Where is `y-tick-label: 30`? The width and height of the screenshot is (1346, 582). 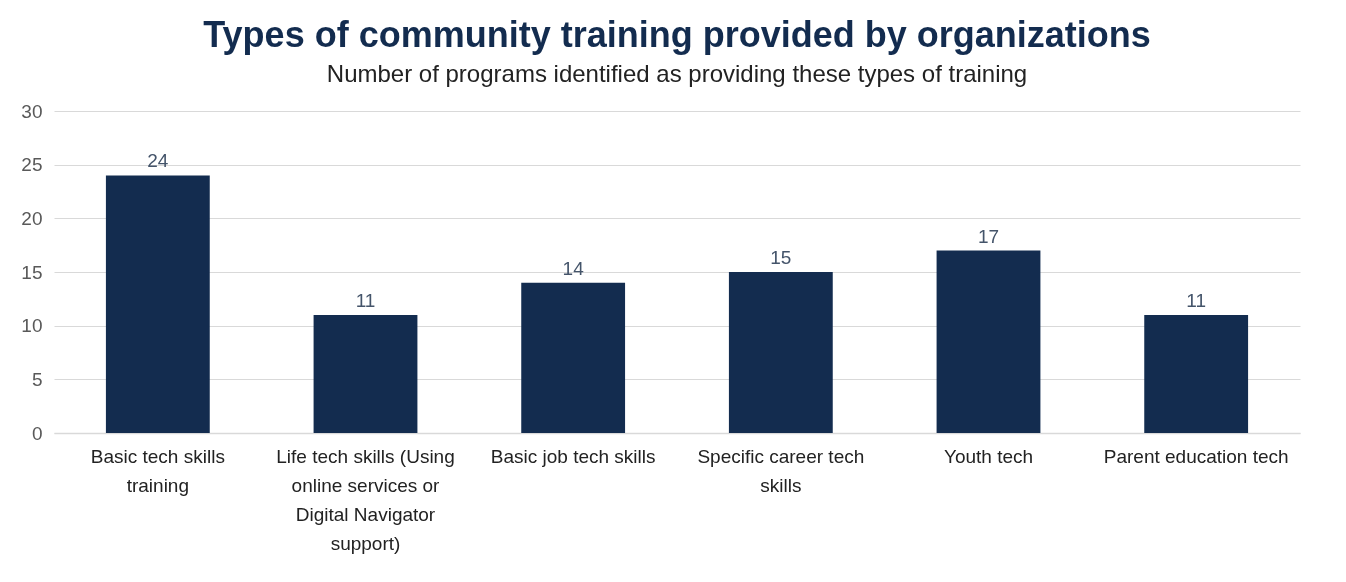
y-tick-label: 30 is located at coordinates (32, 111).